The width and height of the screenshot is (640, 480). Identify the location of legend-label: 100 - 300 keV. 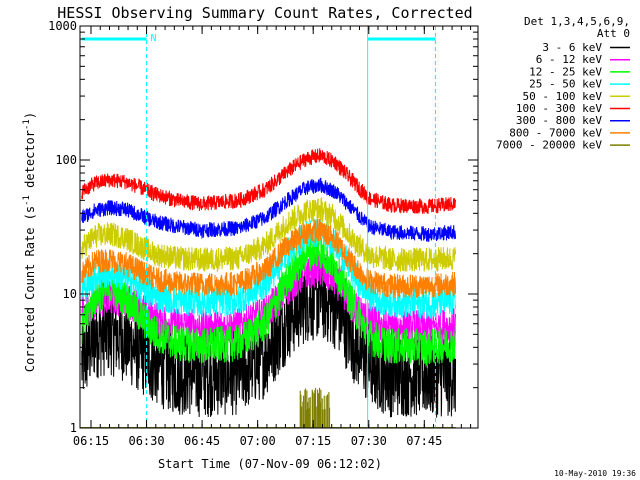
(559, 108).